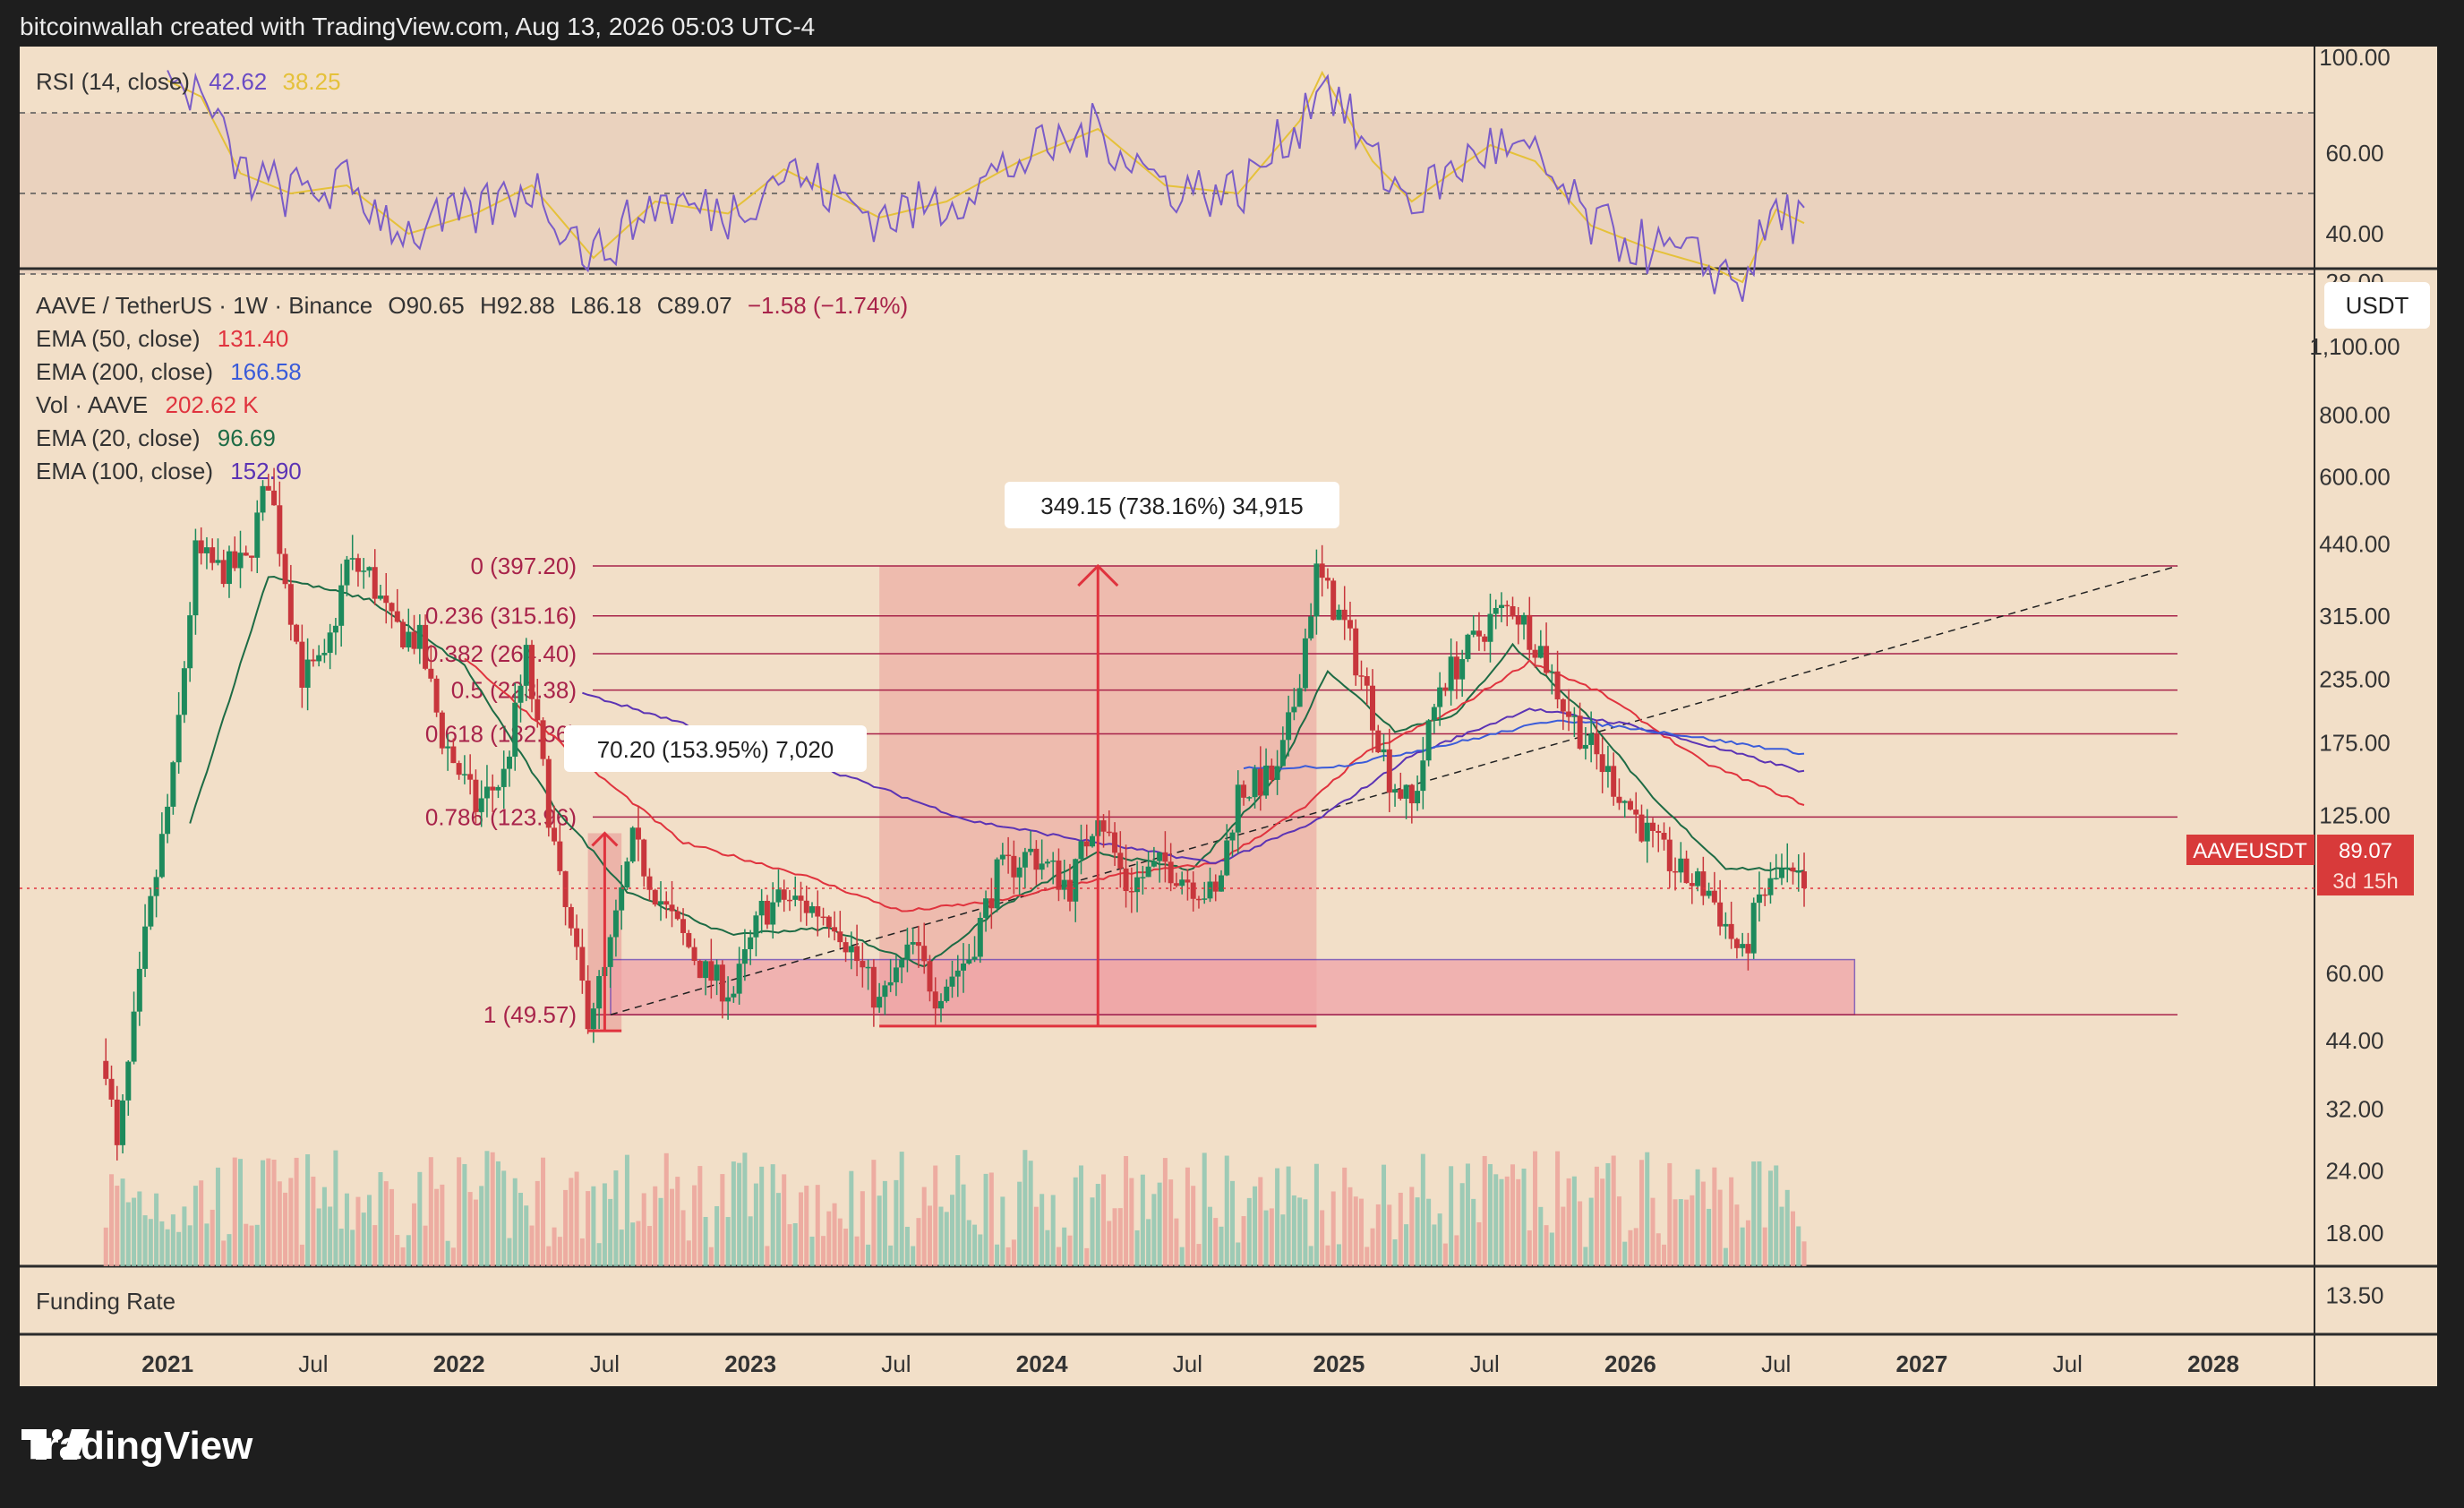 This screenshot has height=1508, width=2464. I want to click on price-badge: AAVEUSDT 89.07 3d 15h, so click(2300, 865).